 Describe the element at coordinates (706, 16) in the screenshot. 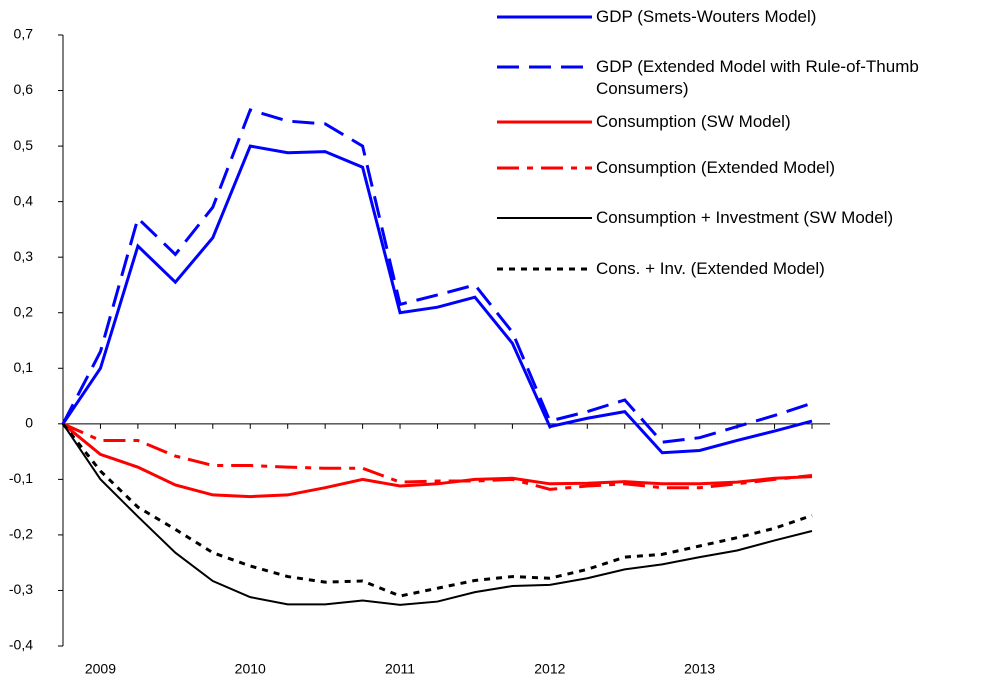

I see `legend-label: GDP (Smets-Wouters Model)` at that location.